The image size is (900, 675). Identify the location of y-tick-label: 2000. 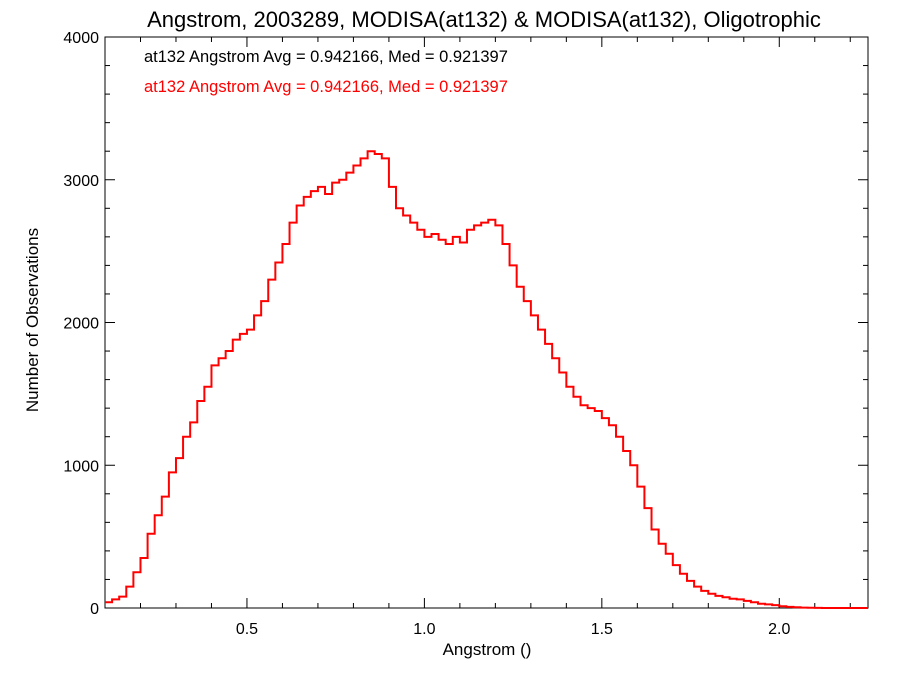
(81, 324).